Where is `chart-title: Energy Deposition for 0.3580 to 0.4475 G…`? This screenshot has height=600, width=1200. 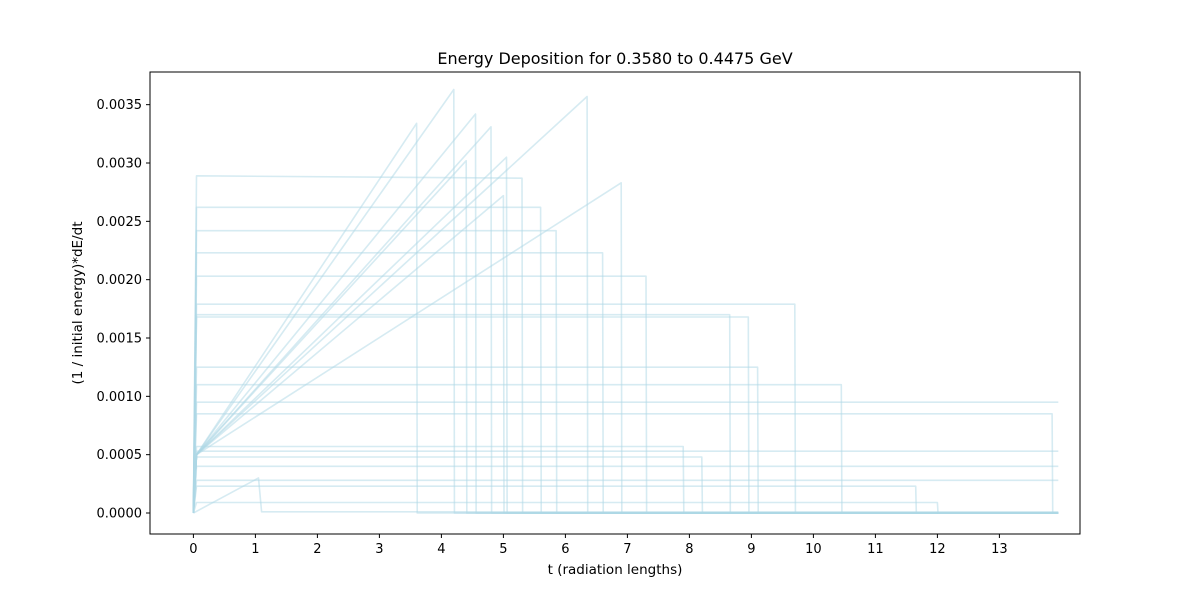 chart-title: Energy Deposition for 0.3580 to 0.4475 G… is located at coordinates (614, 58).